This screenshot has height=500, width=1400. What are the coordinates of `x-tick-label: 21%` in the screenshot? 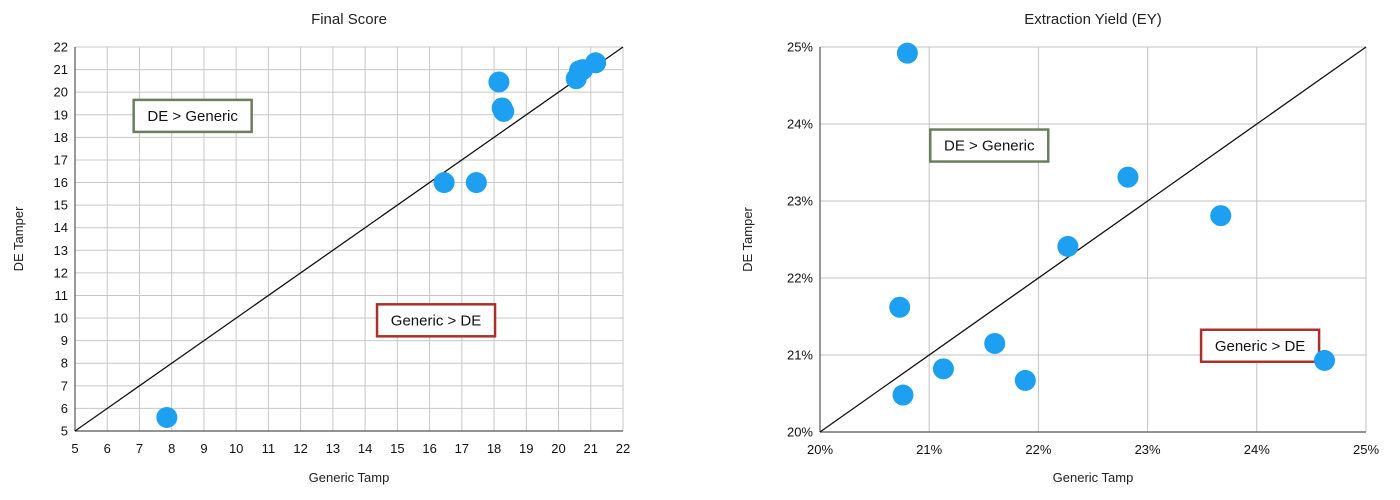 It's located at (929, 449).